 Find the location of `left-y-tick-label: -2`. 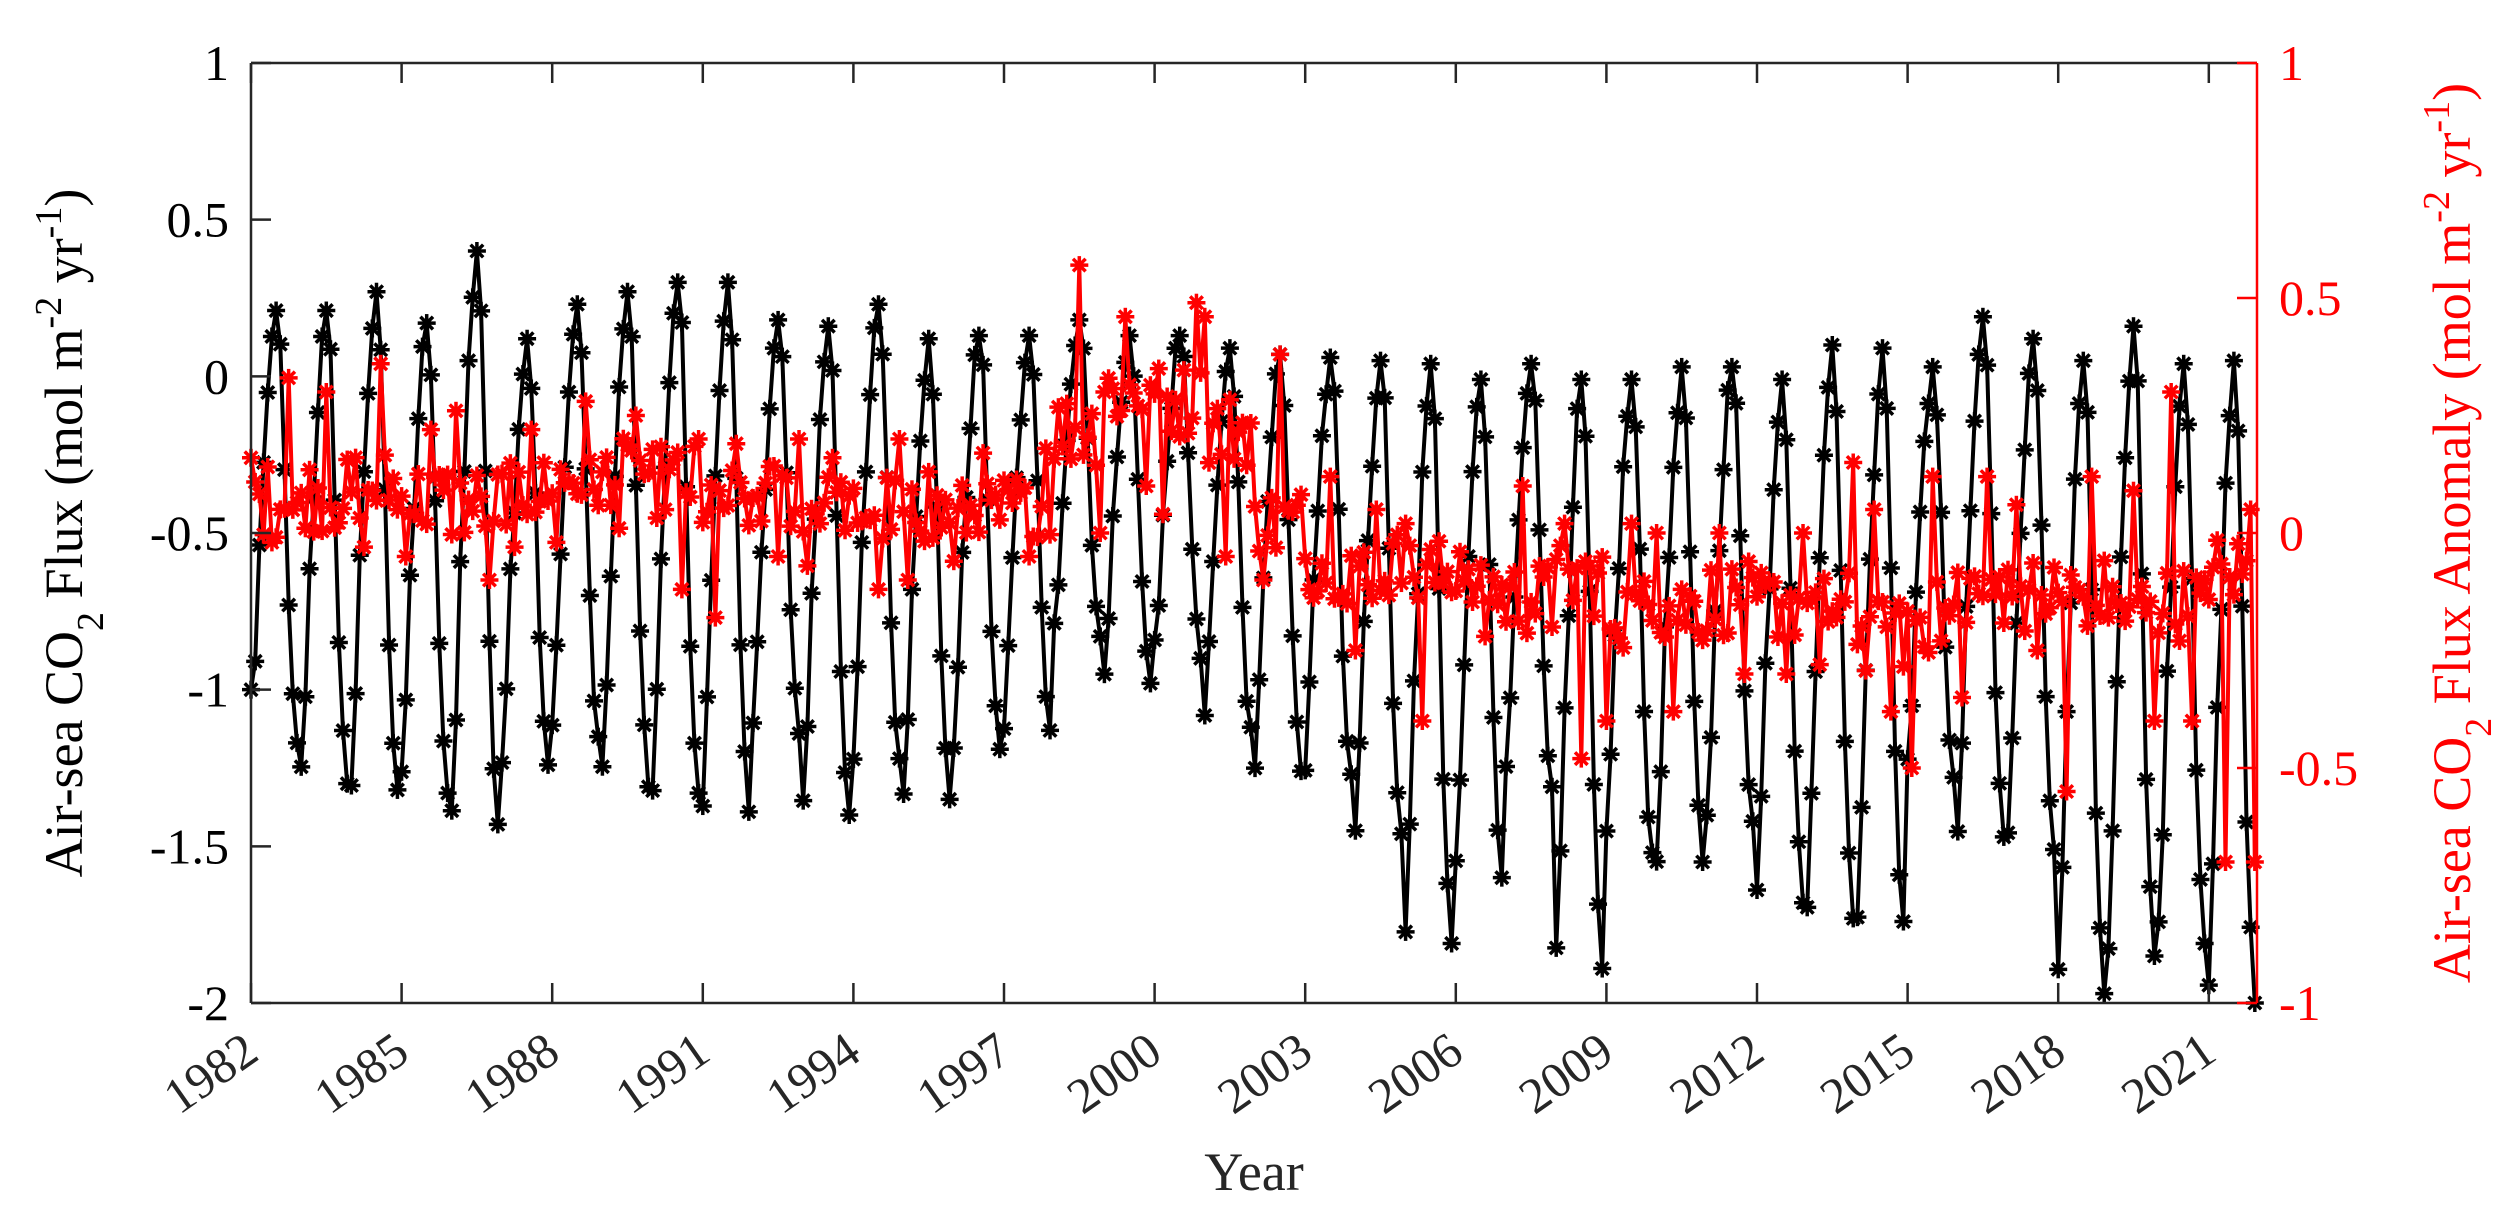

left-y-tick-label: -2 is located at coordinates (208, 1003).